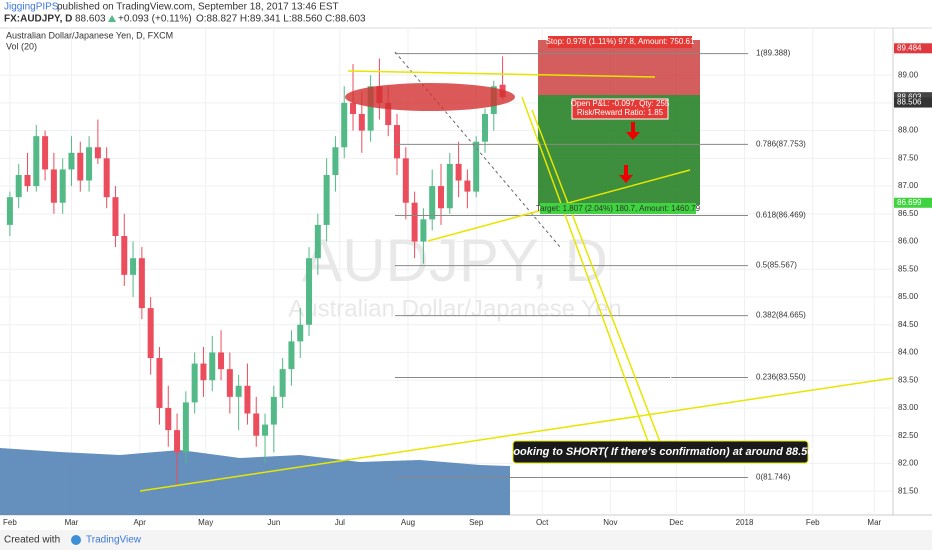  What do you see at coordinates (501, 74) in the screenshot?
I see `trend-line` at bounding box center [501, 74].